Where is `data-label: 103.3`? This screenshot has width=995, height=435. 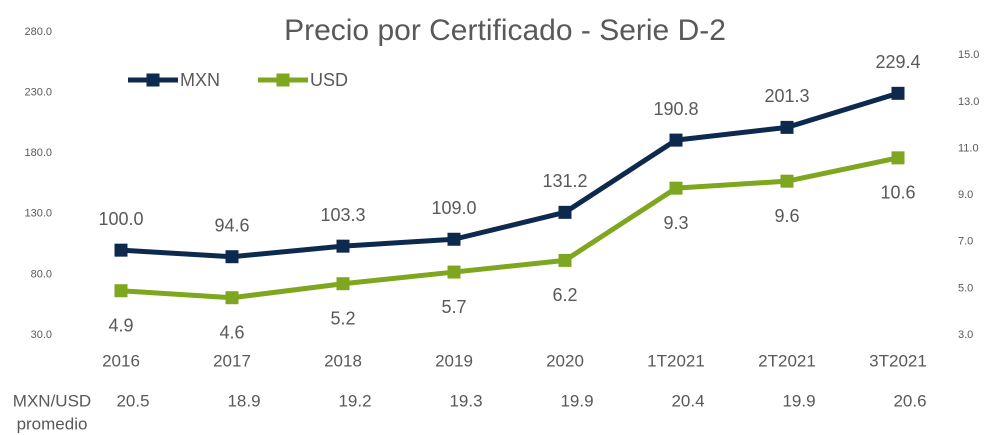
data-label: 103.3 is located at coordinates (342, 215).